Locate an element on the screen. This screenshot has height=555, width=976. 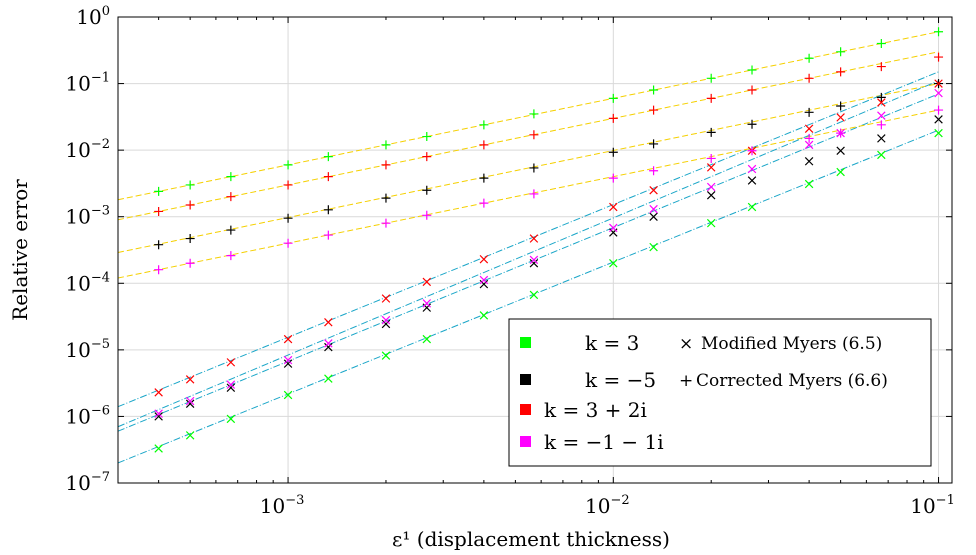
legend-box is located at coordinates (720, 392).